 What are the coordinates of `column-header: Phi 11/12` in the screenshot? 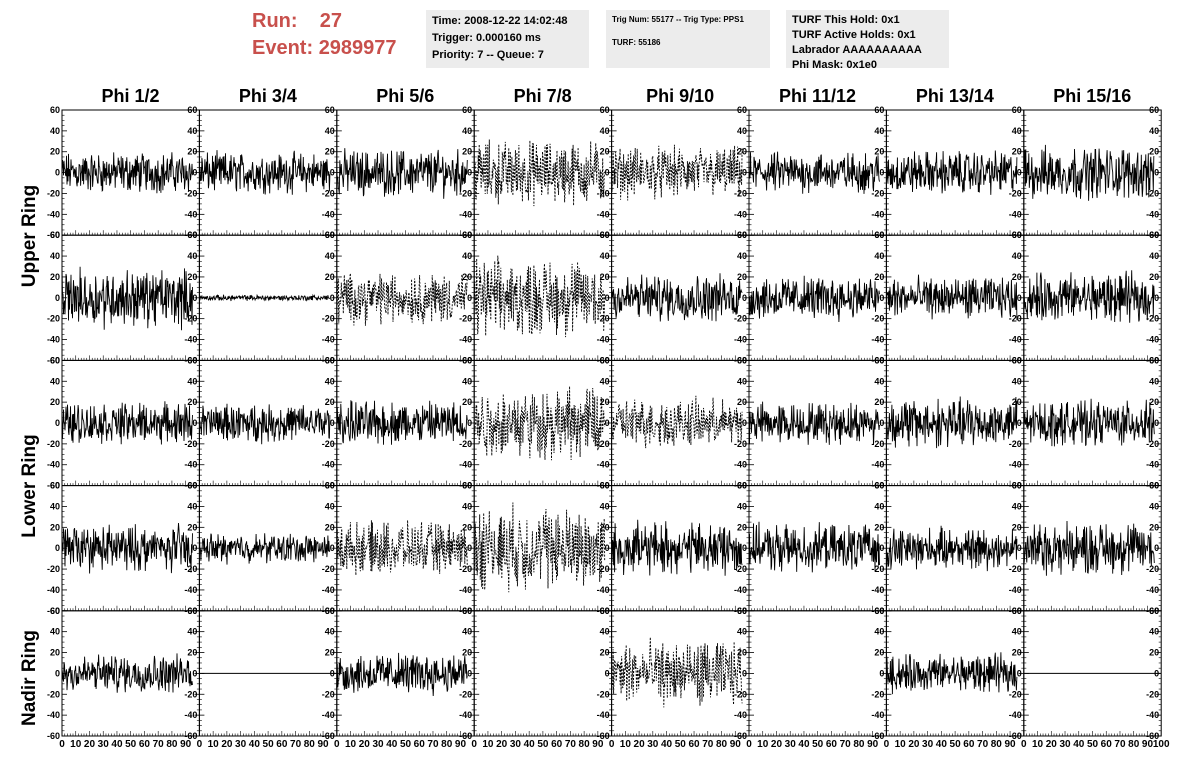 It's located at (817, 96).